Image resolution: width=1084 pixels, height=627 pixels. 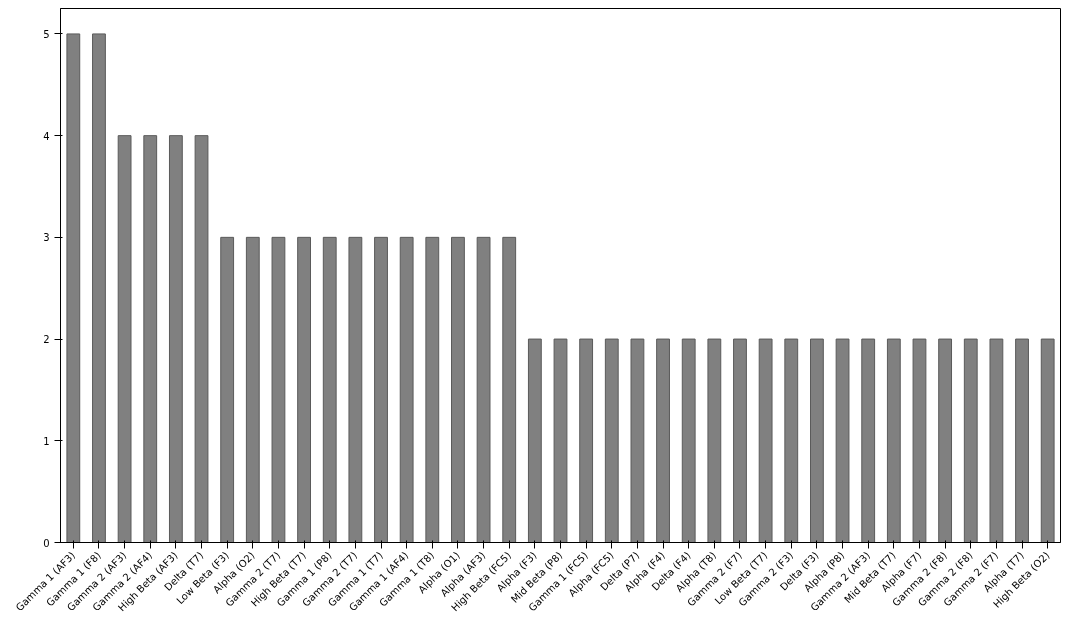 I want to click on y-tick-label: 5, so click(x=46, y=34).